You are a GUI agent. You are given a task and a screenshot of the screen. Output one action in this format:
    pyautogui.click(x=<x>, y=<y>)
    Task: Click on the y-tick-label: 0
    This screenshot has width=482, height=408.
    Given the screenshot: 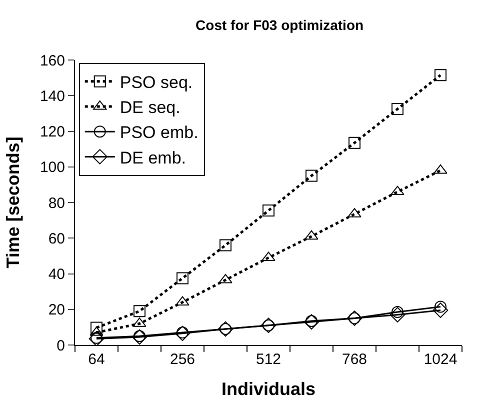 What is the action you would take?
    pyautogui.click(x=60, y=345)
    